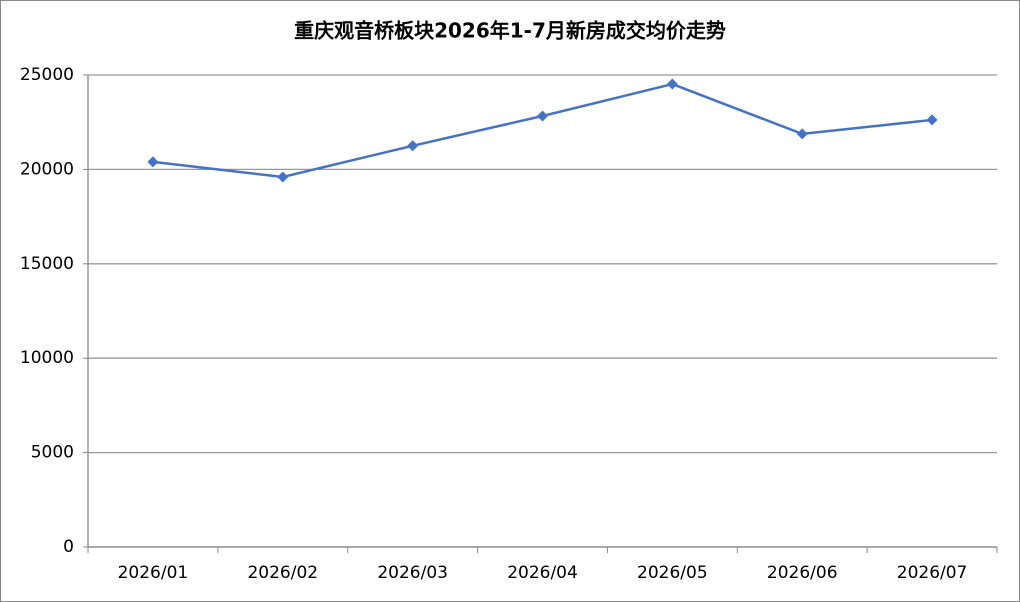 This screenshot has height=602, width=1020. What do you see at coordinates (153, 573) in the screenshot?
I see `x-tick-label: 2026/01` at bounding box center [153, 573].